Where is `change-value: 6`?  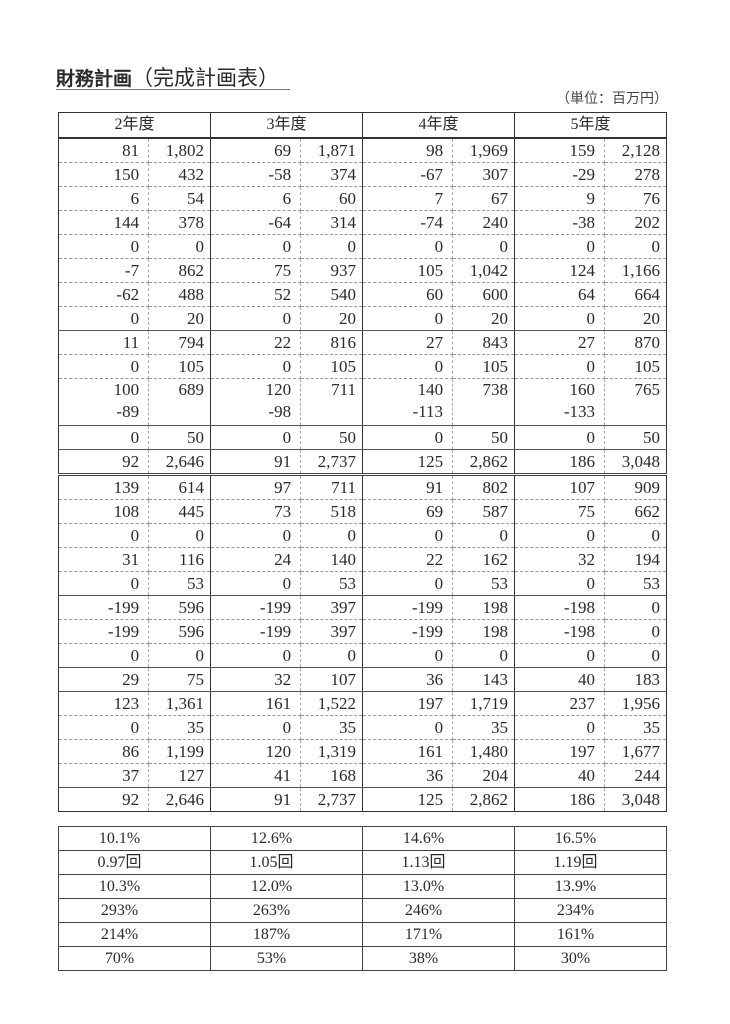 change-value: 6 is located at coordinates (135, 198).